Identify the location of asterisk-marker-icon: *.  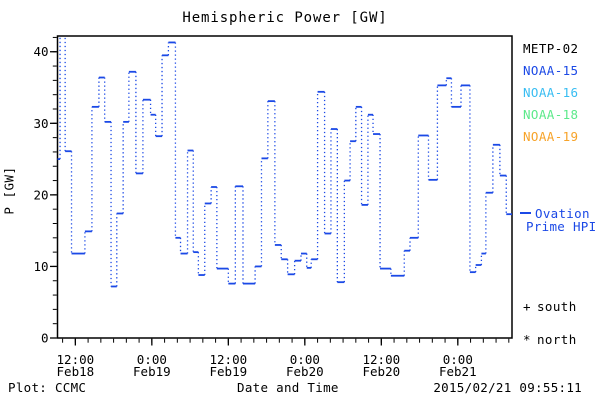
(527, 339).